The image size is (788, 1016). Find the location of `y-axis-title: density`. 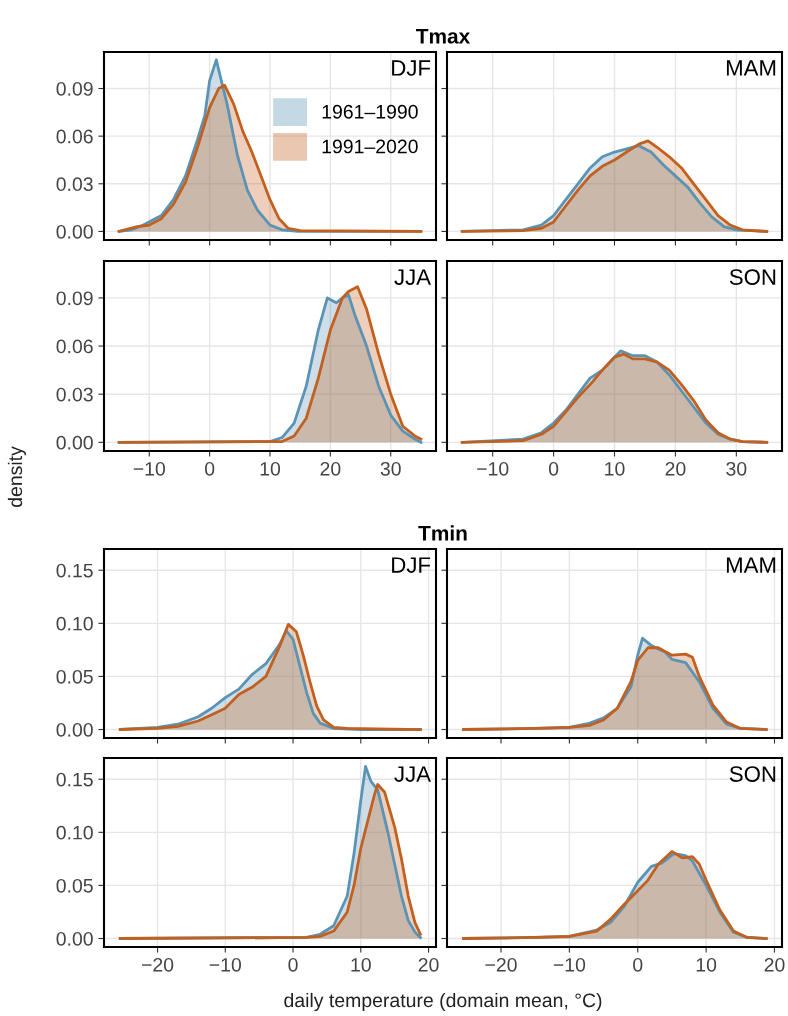

y-axis-title: density is located at coordinates (16, 476).